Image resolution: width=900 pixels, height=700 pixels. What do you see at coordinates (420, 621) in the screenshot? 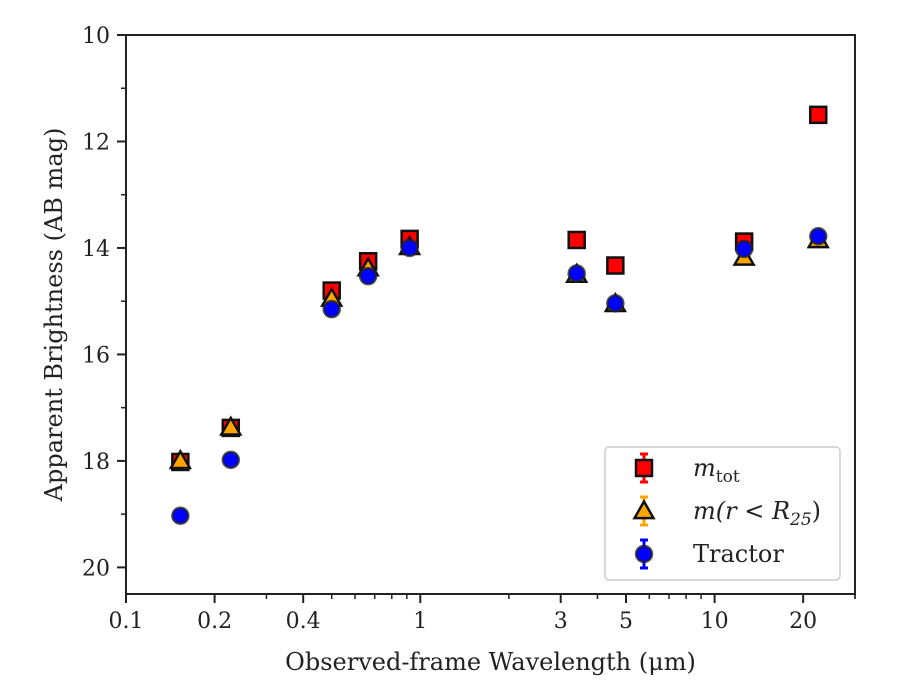
I see `x-tick-label: 1` at bounding box center [420, 621].